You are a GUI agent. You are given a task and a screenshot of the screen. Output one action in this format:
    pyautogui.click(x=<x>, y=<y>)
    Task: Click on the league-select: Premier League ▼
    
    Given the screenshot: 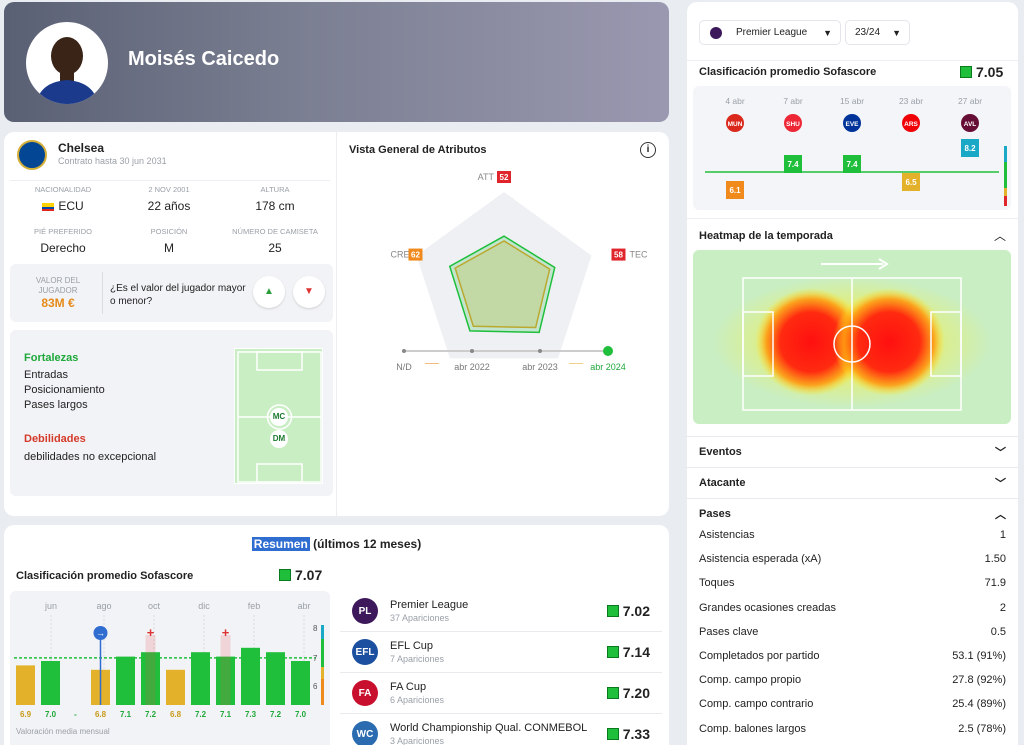 What is the action you would take?
    pyautogui.click(x=770, y=32)
    